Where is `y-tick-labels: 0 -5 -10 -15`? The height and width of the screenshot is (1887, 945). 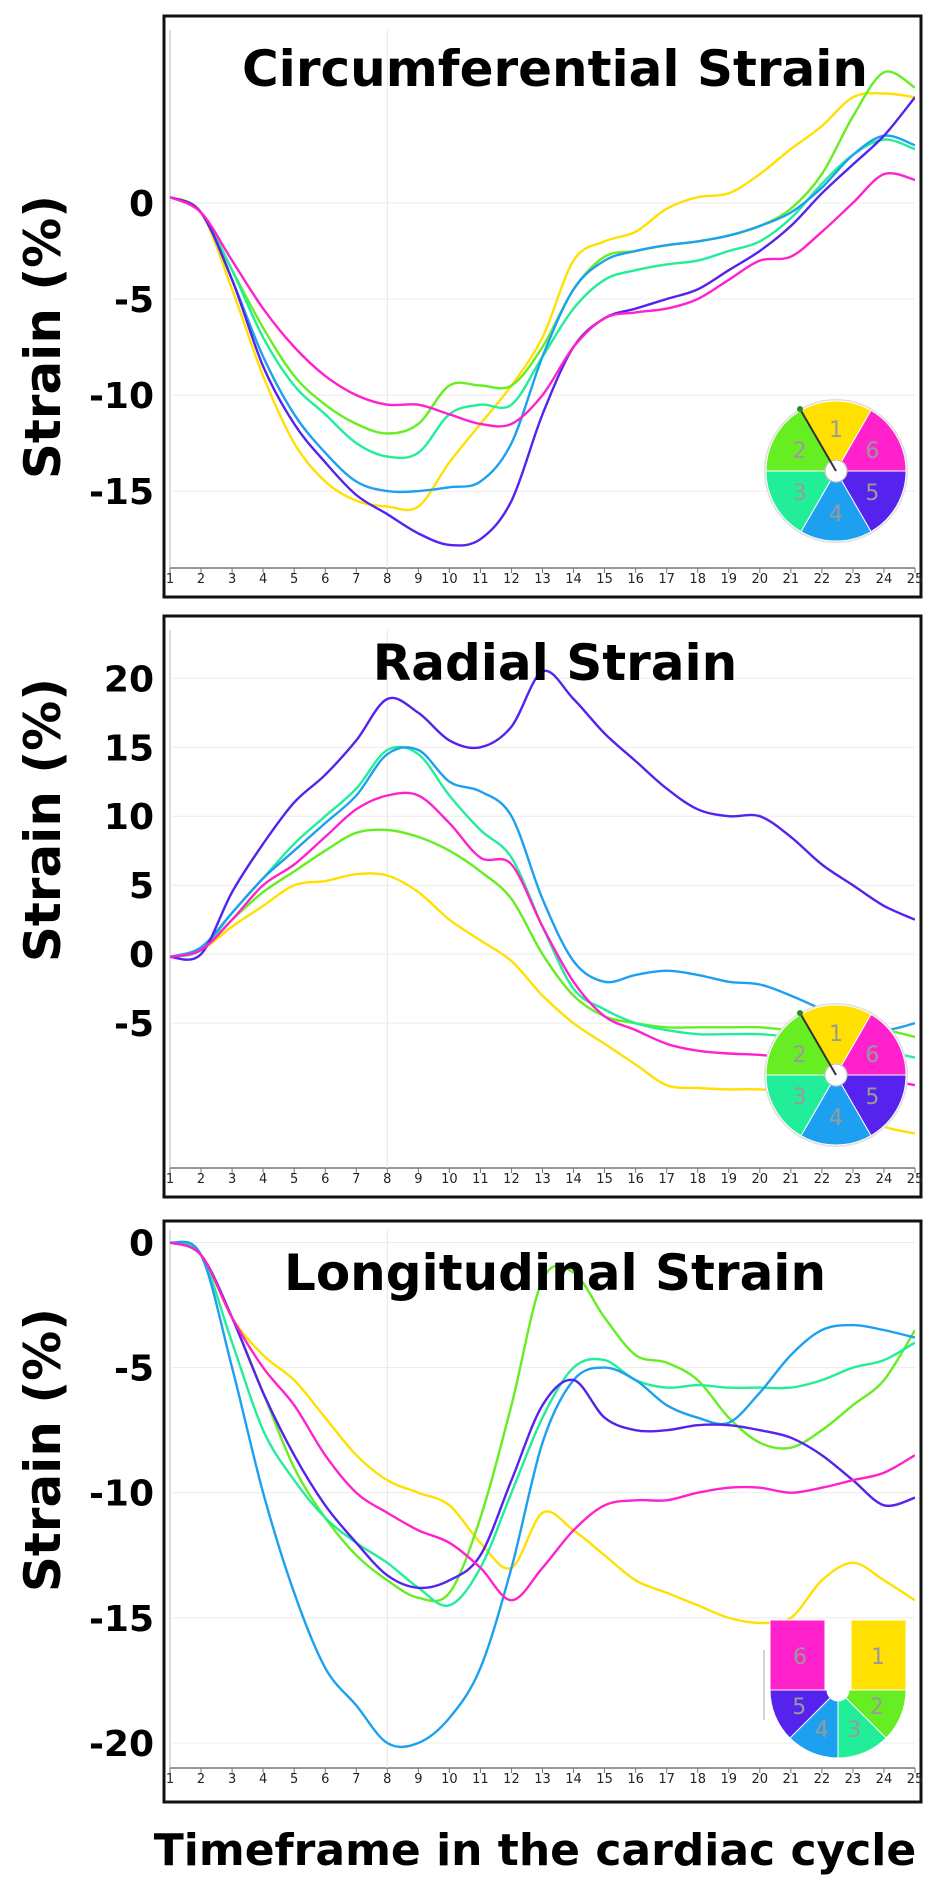
y-tick-labels: 0 -5 -10 -15 is located at coordinates (121, 348).